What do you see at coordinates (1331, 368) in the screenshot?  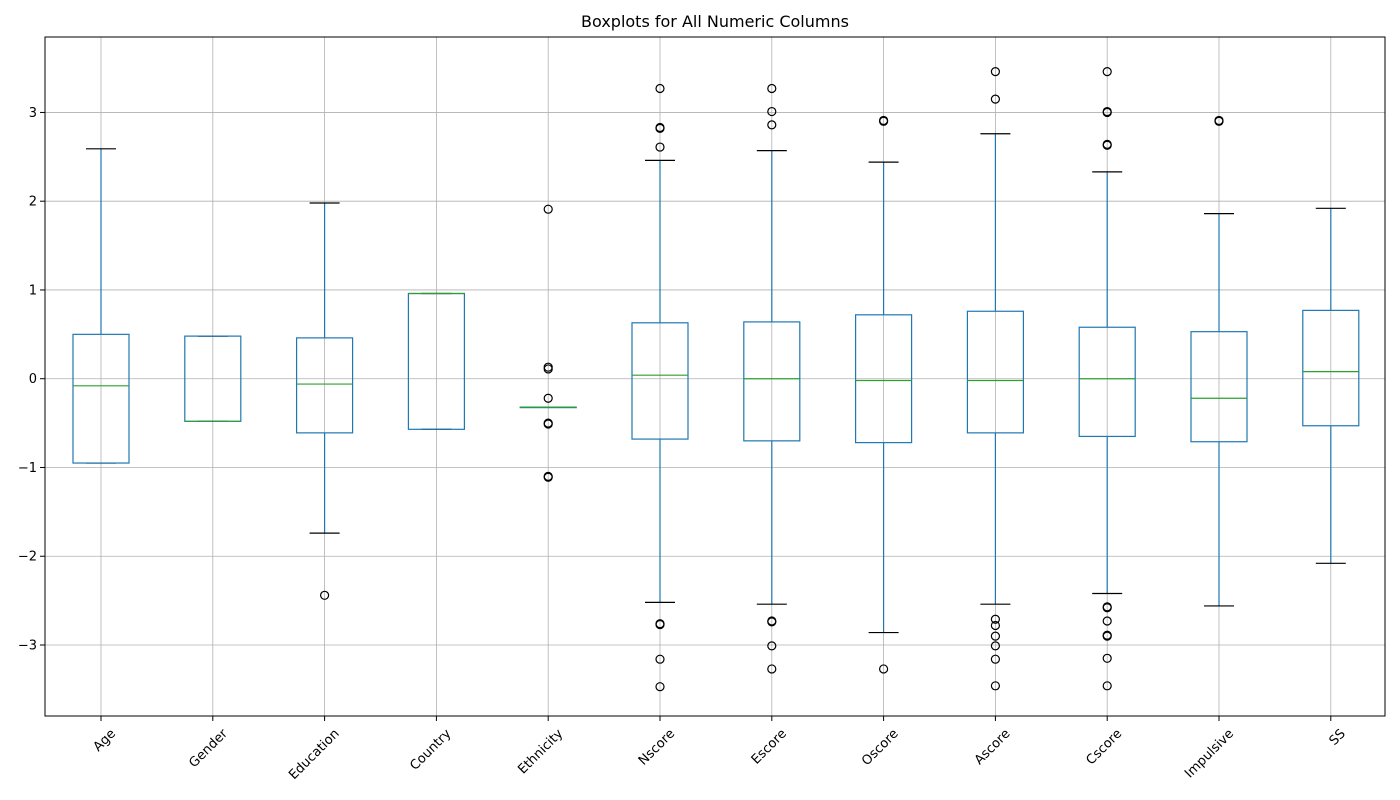 I see `box-ss` at bounding box center [1331, 368].